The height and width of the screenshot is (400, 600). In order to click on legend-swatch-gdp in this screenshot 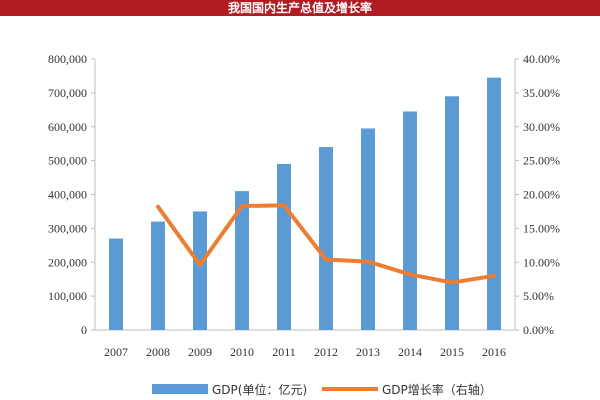, I will do `click(180, 389)`.